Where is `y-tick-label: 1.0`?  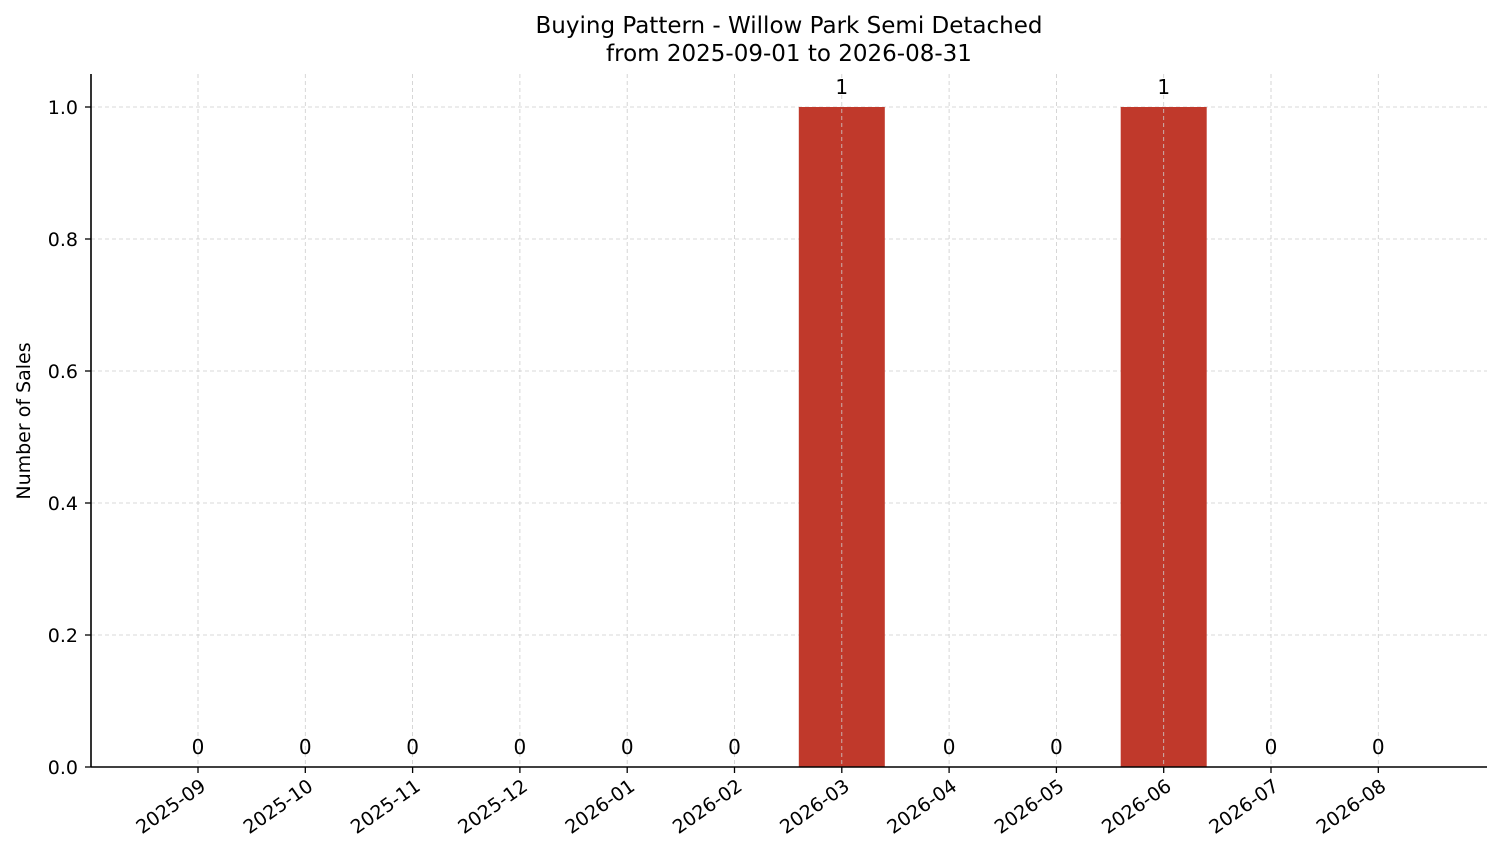 y-tick-label: 1.0 is located at coordinates (63, 108).